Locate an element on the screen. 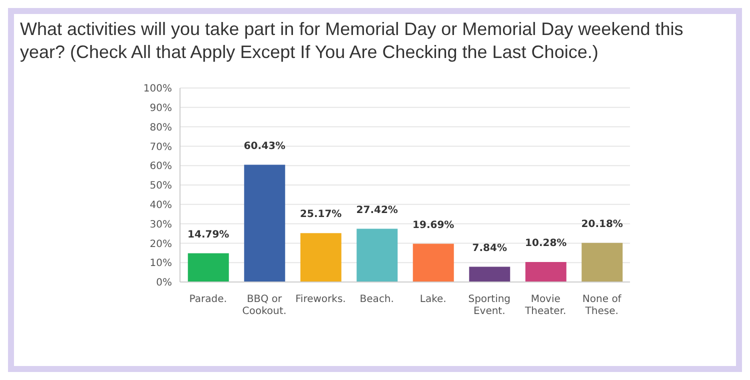  y-tick-label: 60% is located at coordinates (161, 166).